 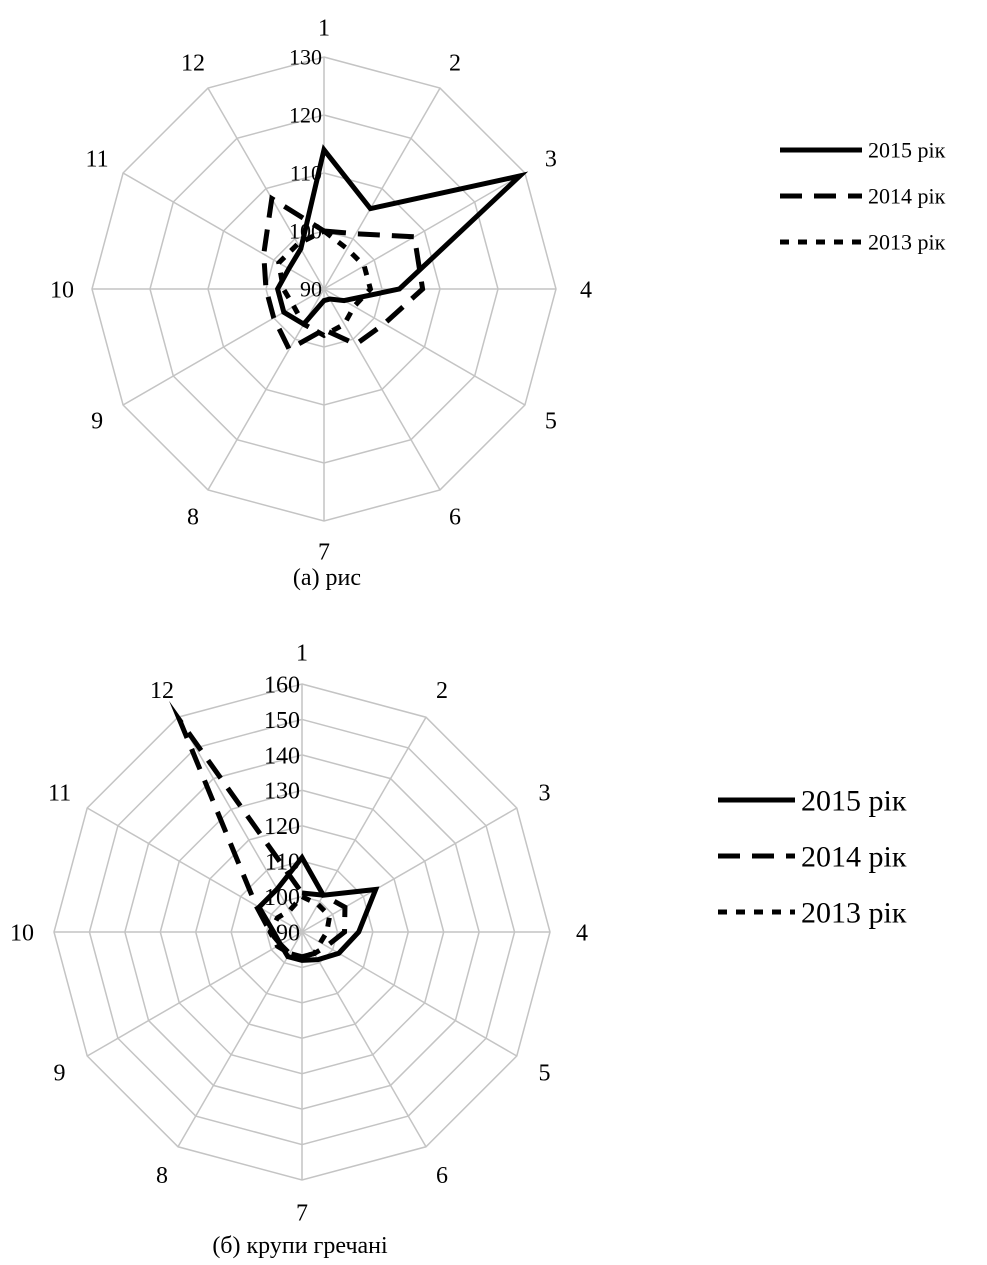 What do you see at coordinates (282, 721) in the screenshot?
I see `radial-tick-label: 150` at bounding box center [282, 721].